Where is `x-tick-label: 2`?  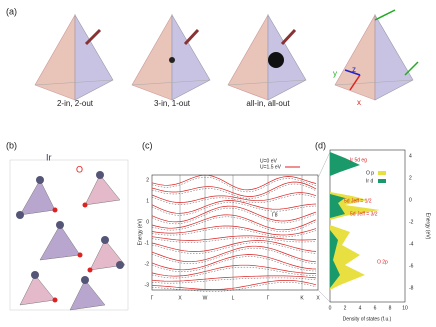
x-tick-label: 2 is located at coordinates (345, 308).